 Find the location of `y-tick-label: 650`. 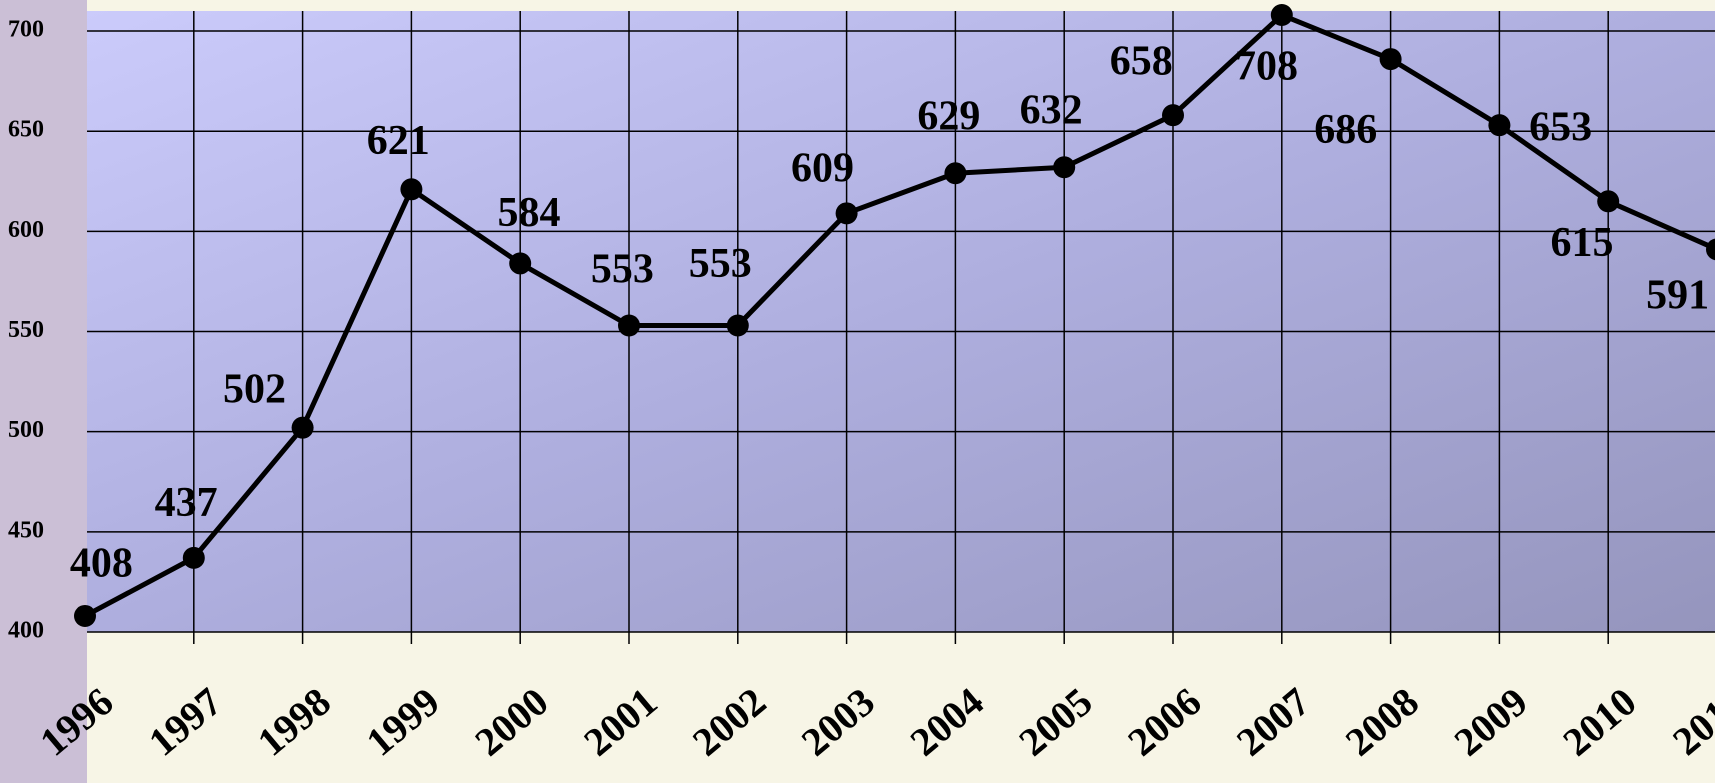

y-tick-label: 650 is located at coordinates (26, 130).